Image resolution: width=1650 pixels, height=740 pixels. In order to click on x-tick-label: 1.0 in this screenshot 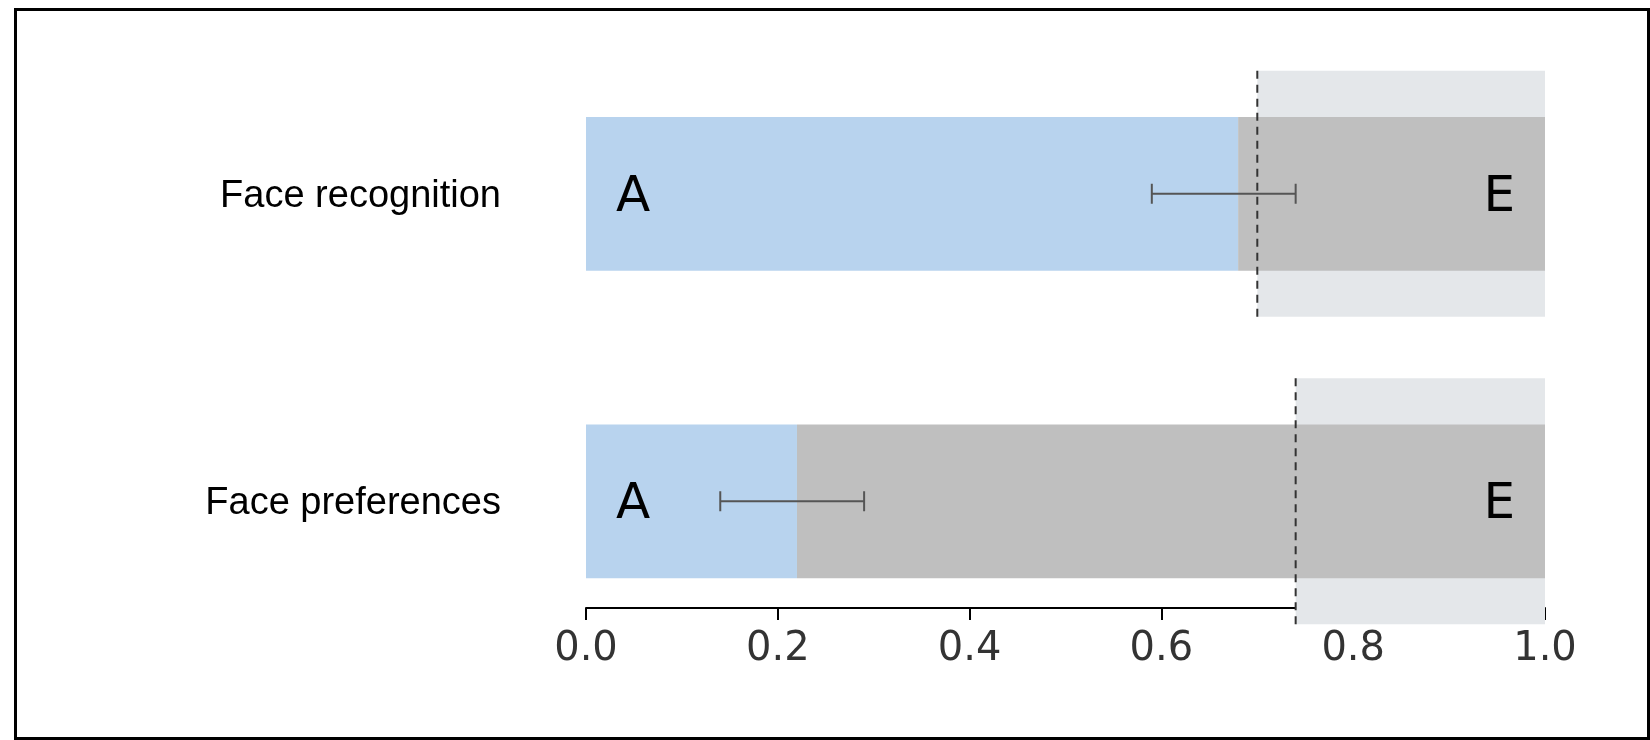, I will do `click(1545, 646)`.